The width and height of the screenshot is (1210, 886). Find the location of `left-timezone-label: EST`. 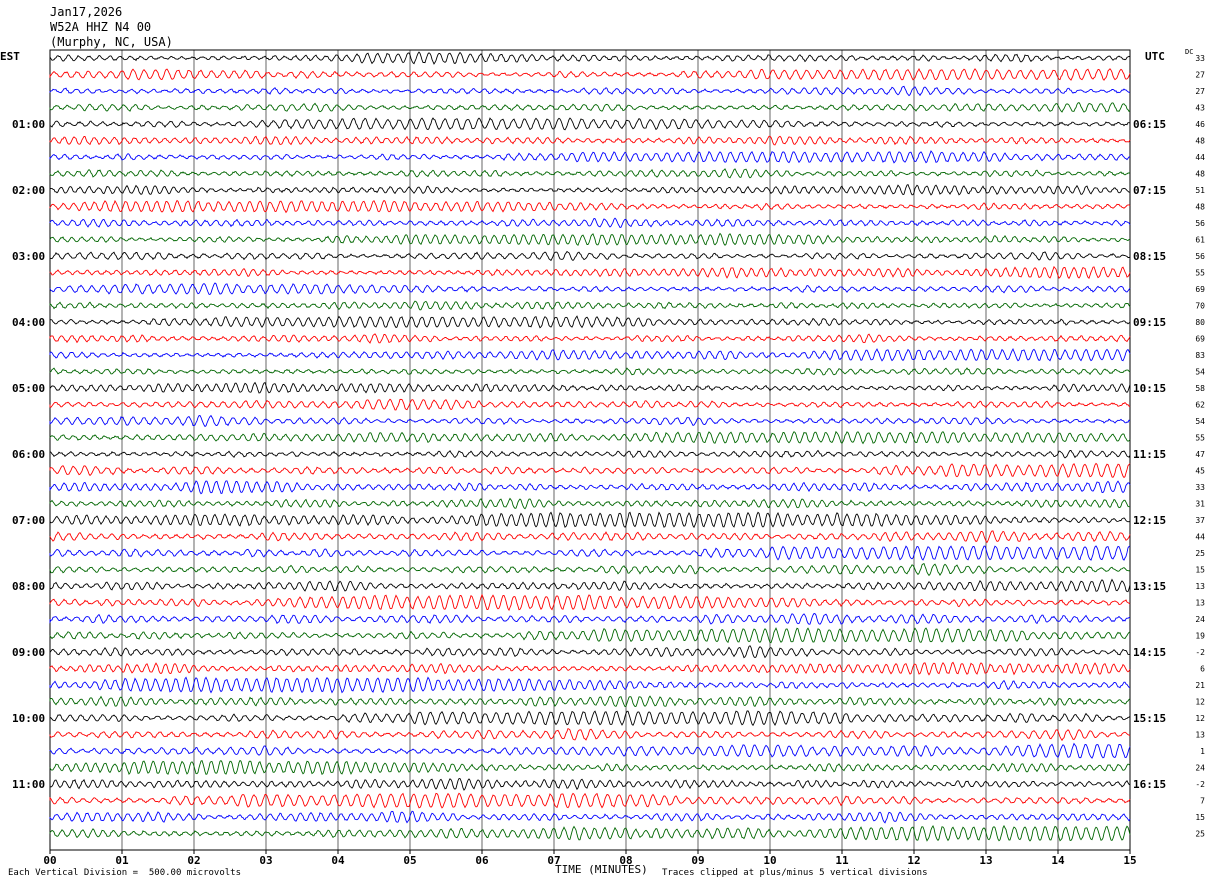

left-timezone-label: EST is located at coordinates (10, 56).